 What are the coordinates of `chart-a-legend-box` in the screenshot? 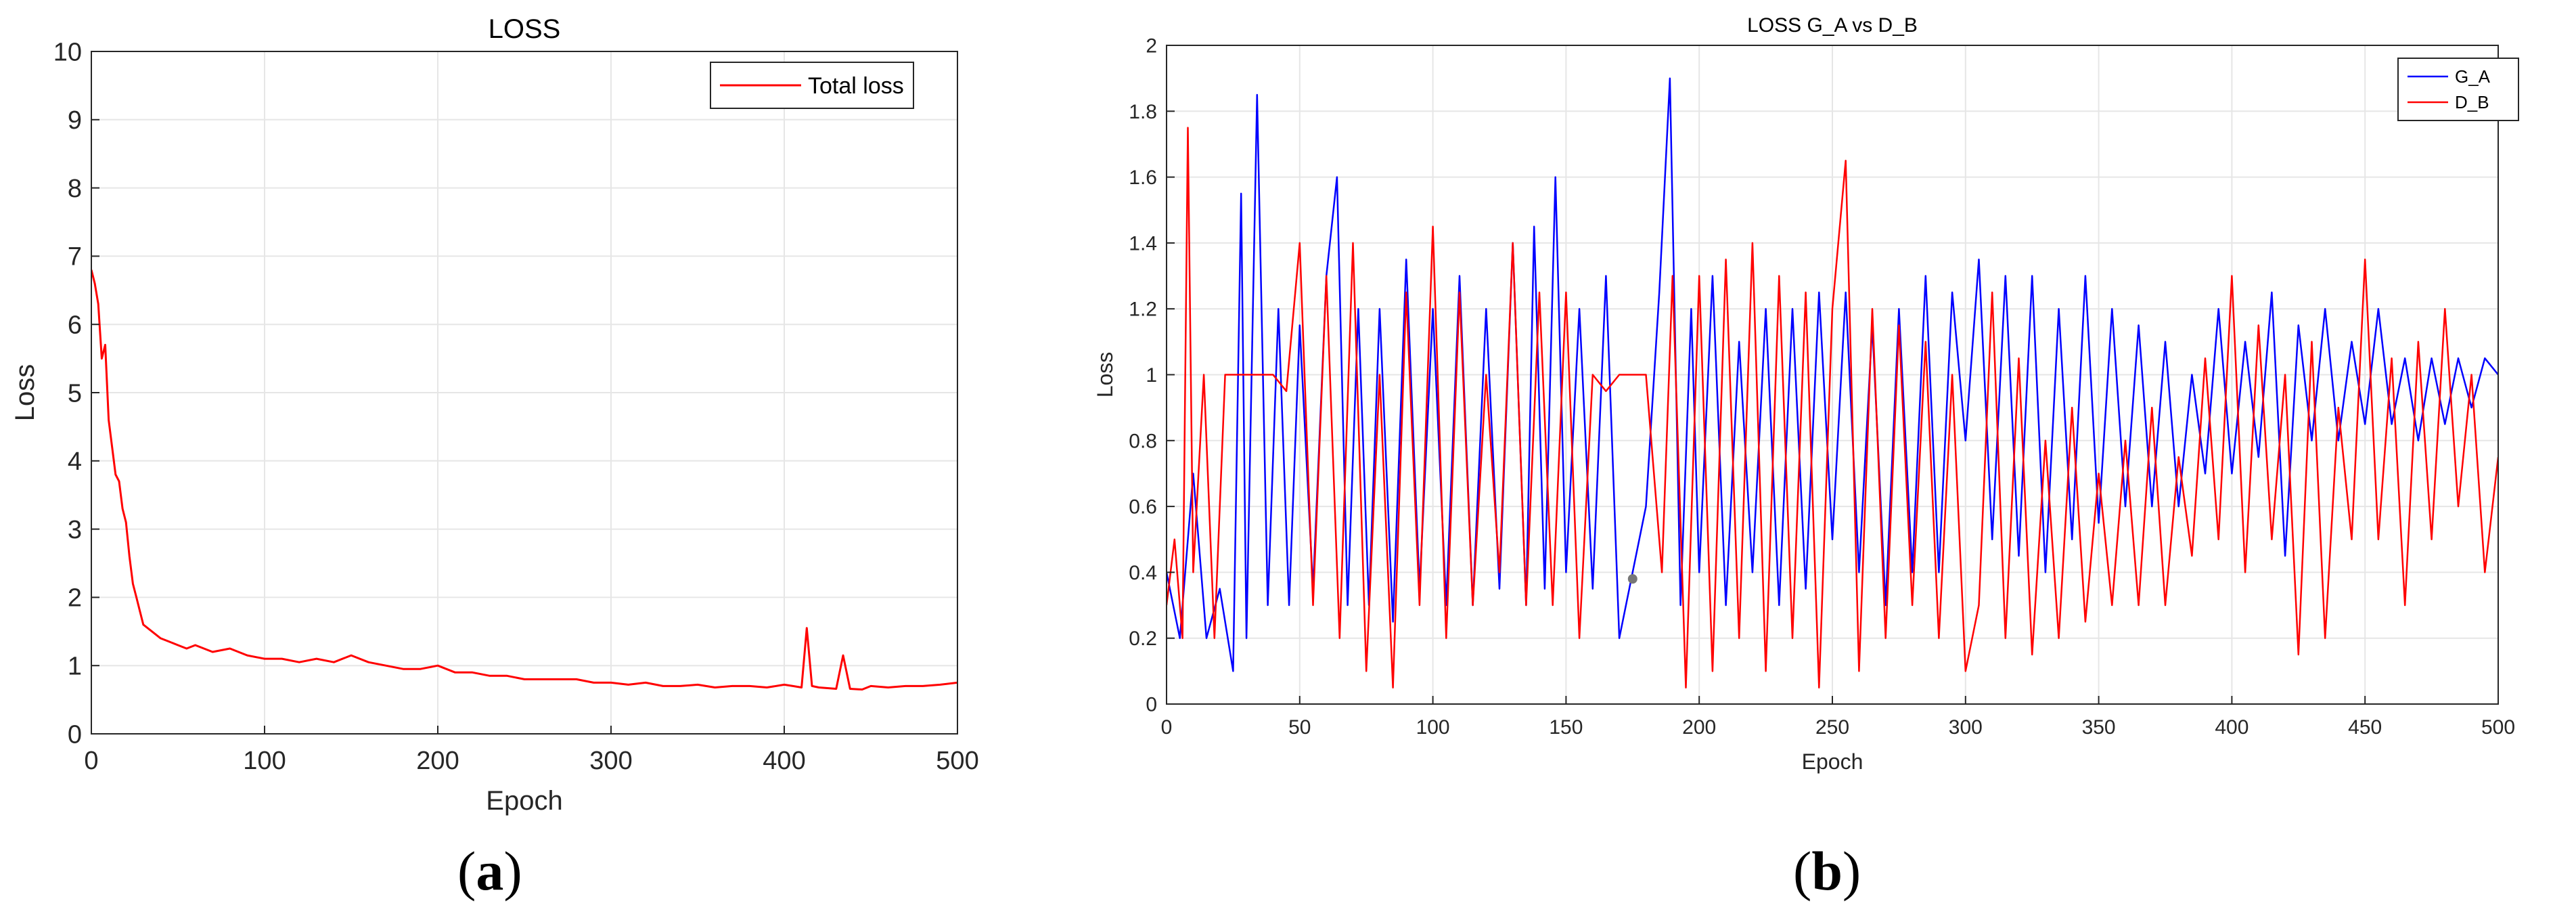 It's located at (812, 85).